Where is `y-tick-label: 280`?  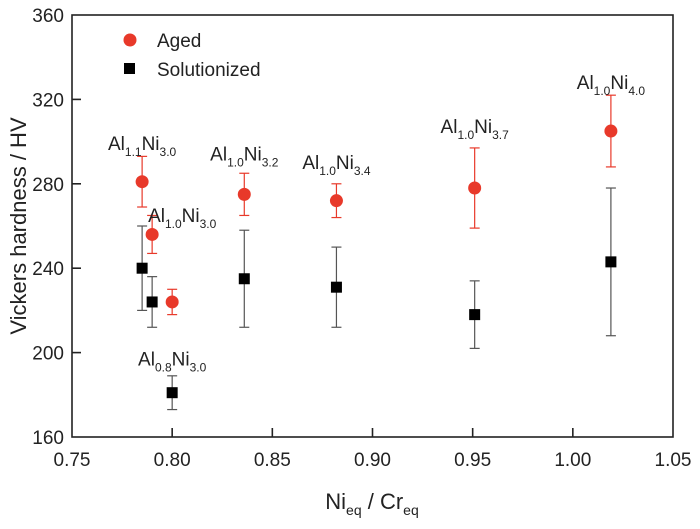
y-tick-label: 280 is located at coordinates (48, 185).